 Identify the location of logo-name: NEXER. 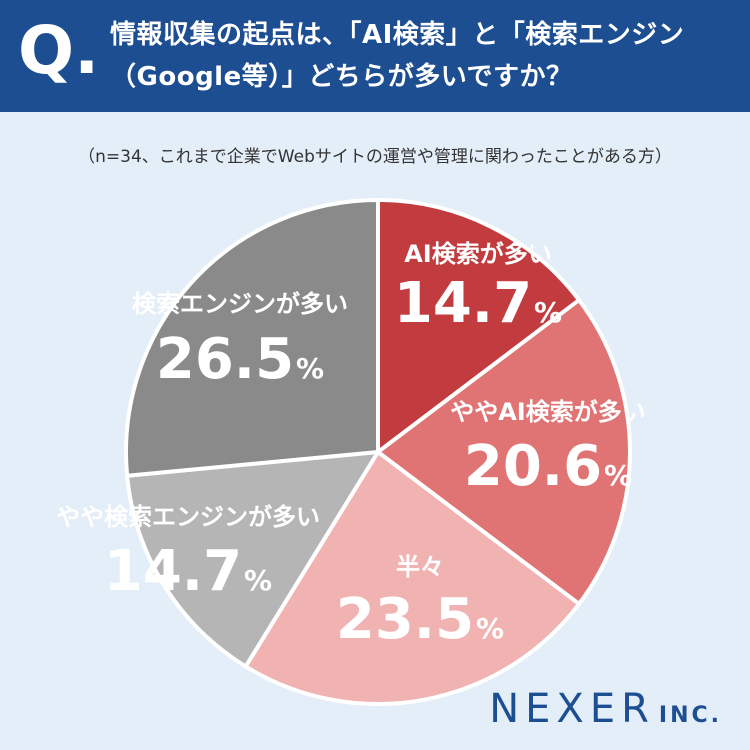
(572, 709).